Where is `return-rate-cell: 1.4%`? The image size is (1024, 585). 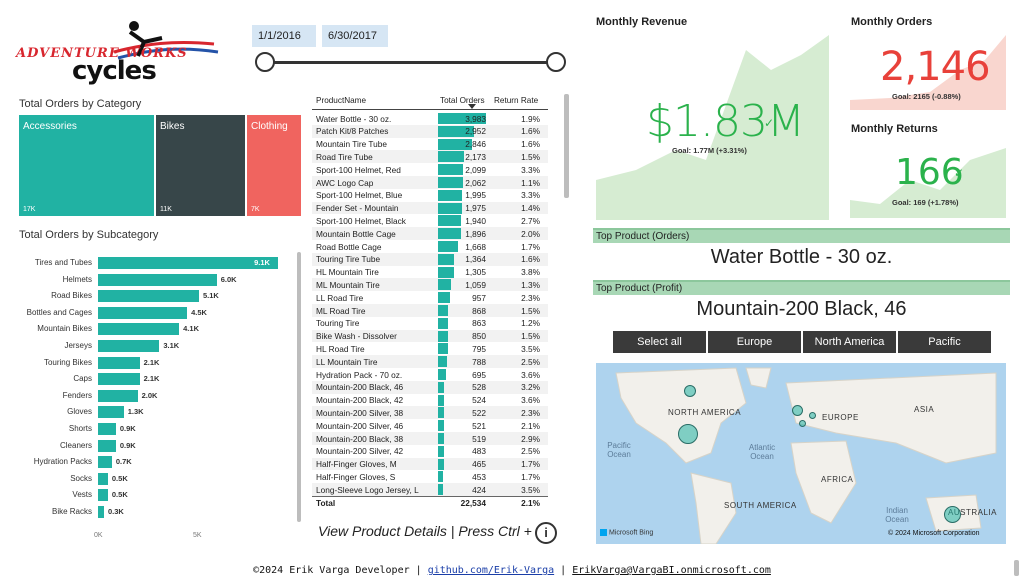
return-rate-cell: 1.4% is located at coordinates (530, 208).